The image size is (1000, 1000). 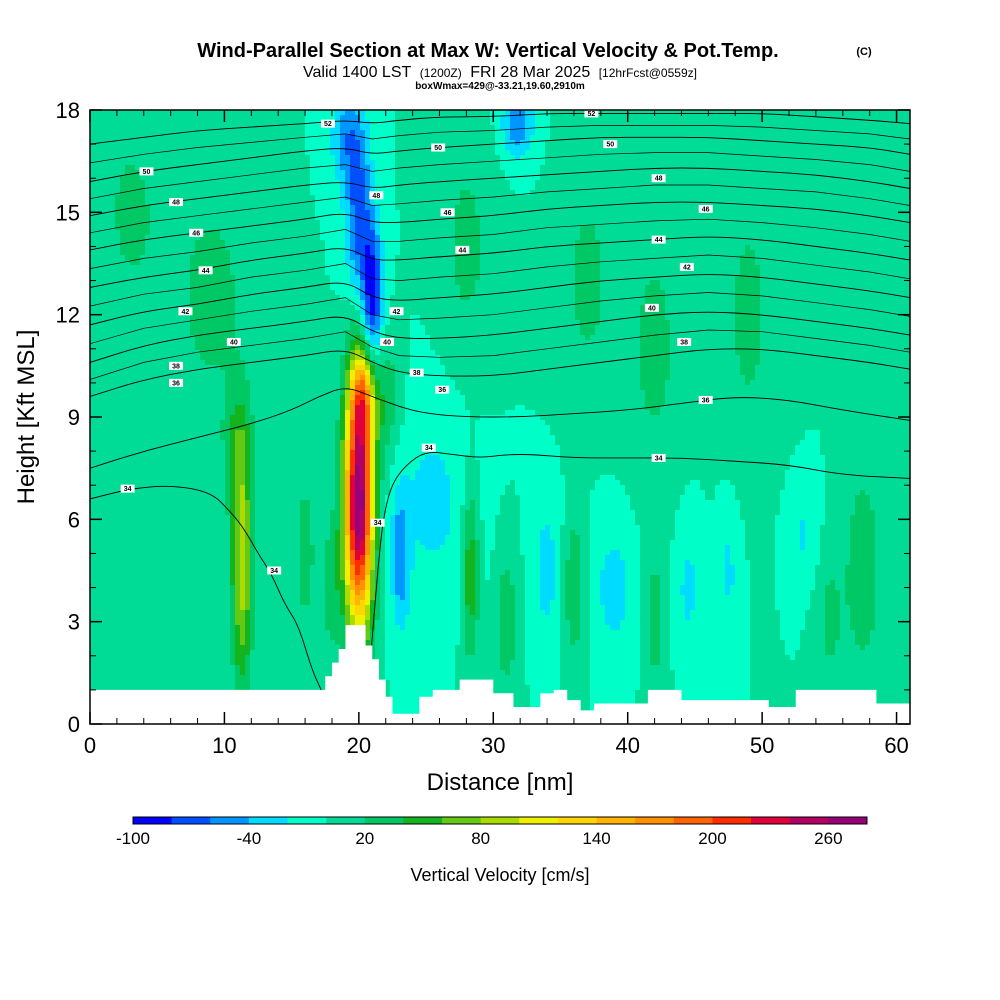 I want to click on theta-44-contour, so click(x=500, y=262).